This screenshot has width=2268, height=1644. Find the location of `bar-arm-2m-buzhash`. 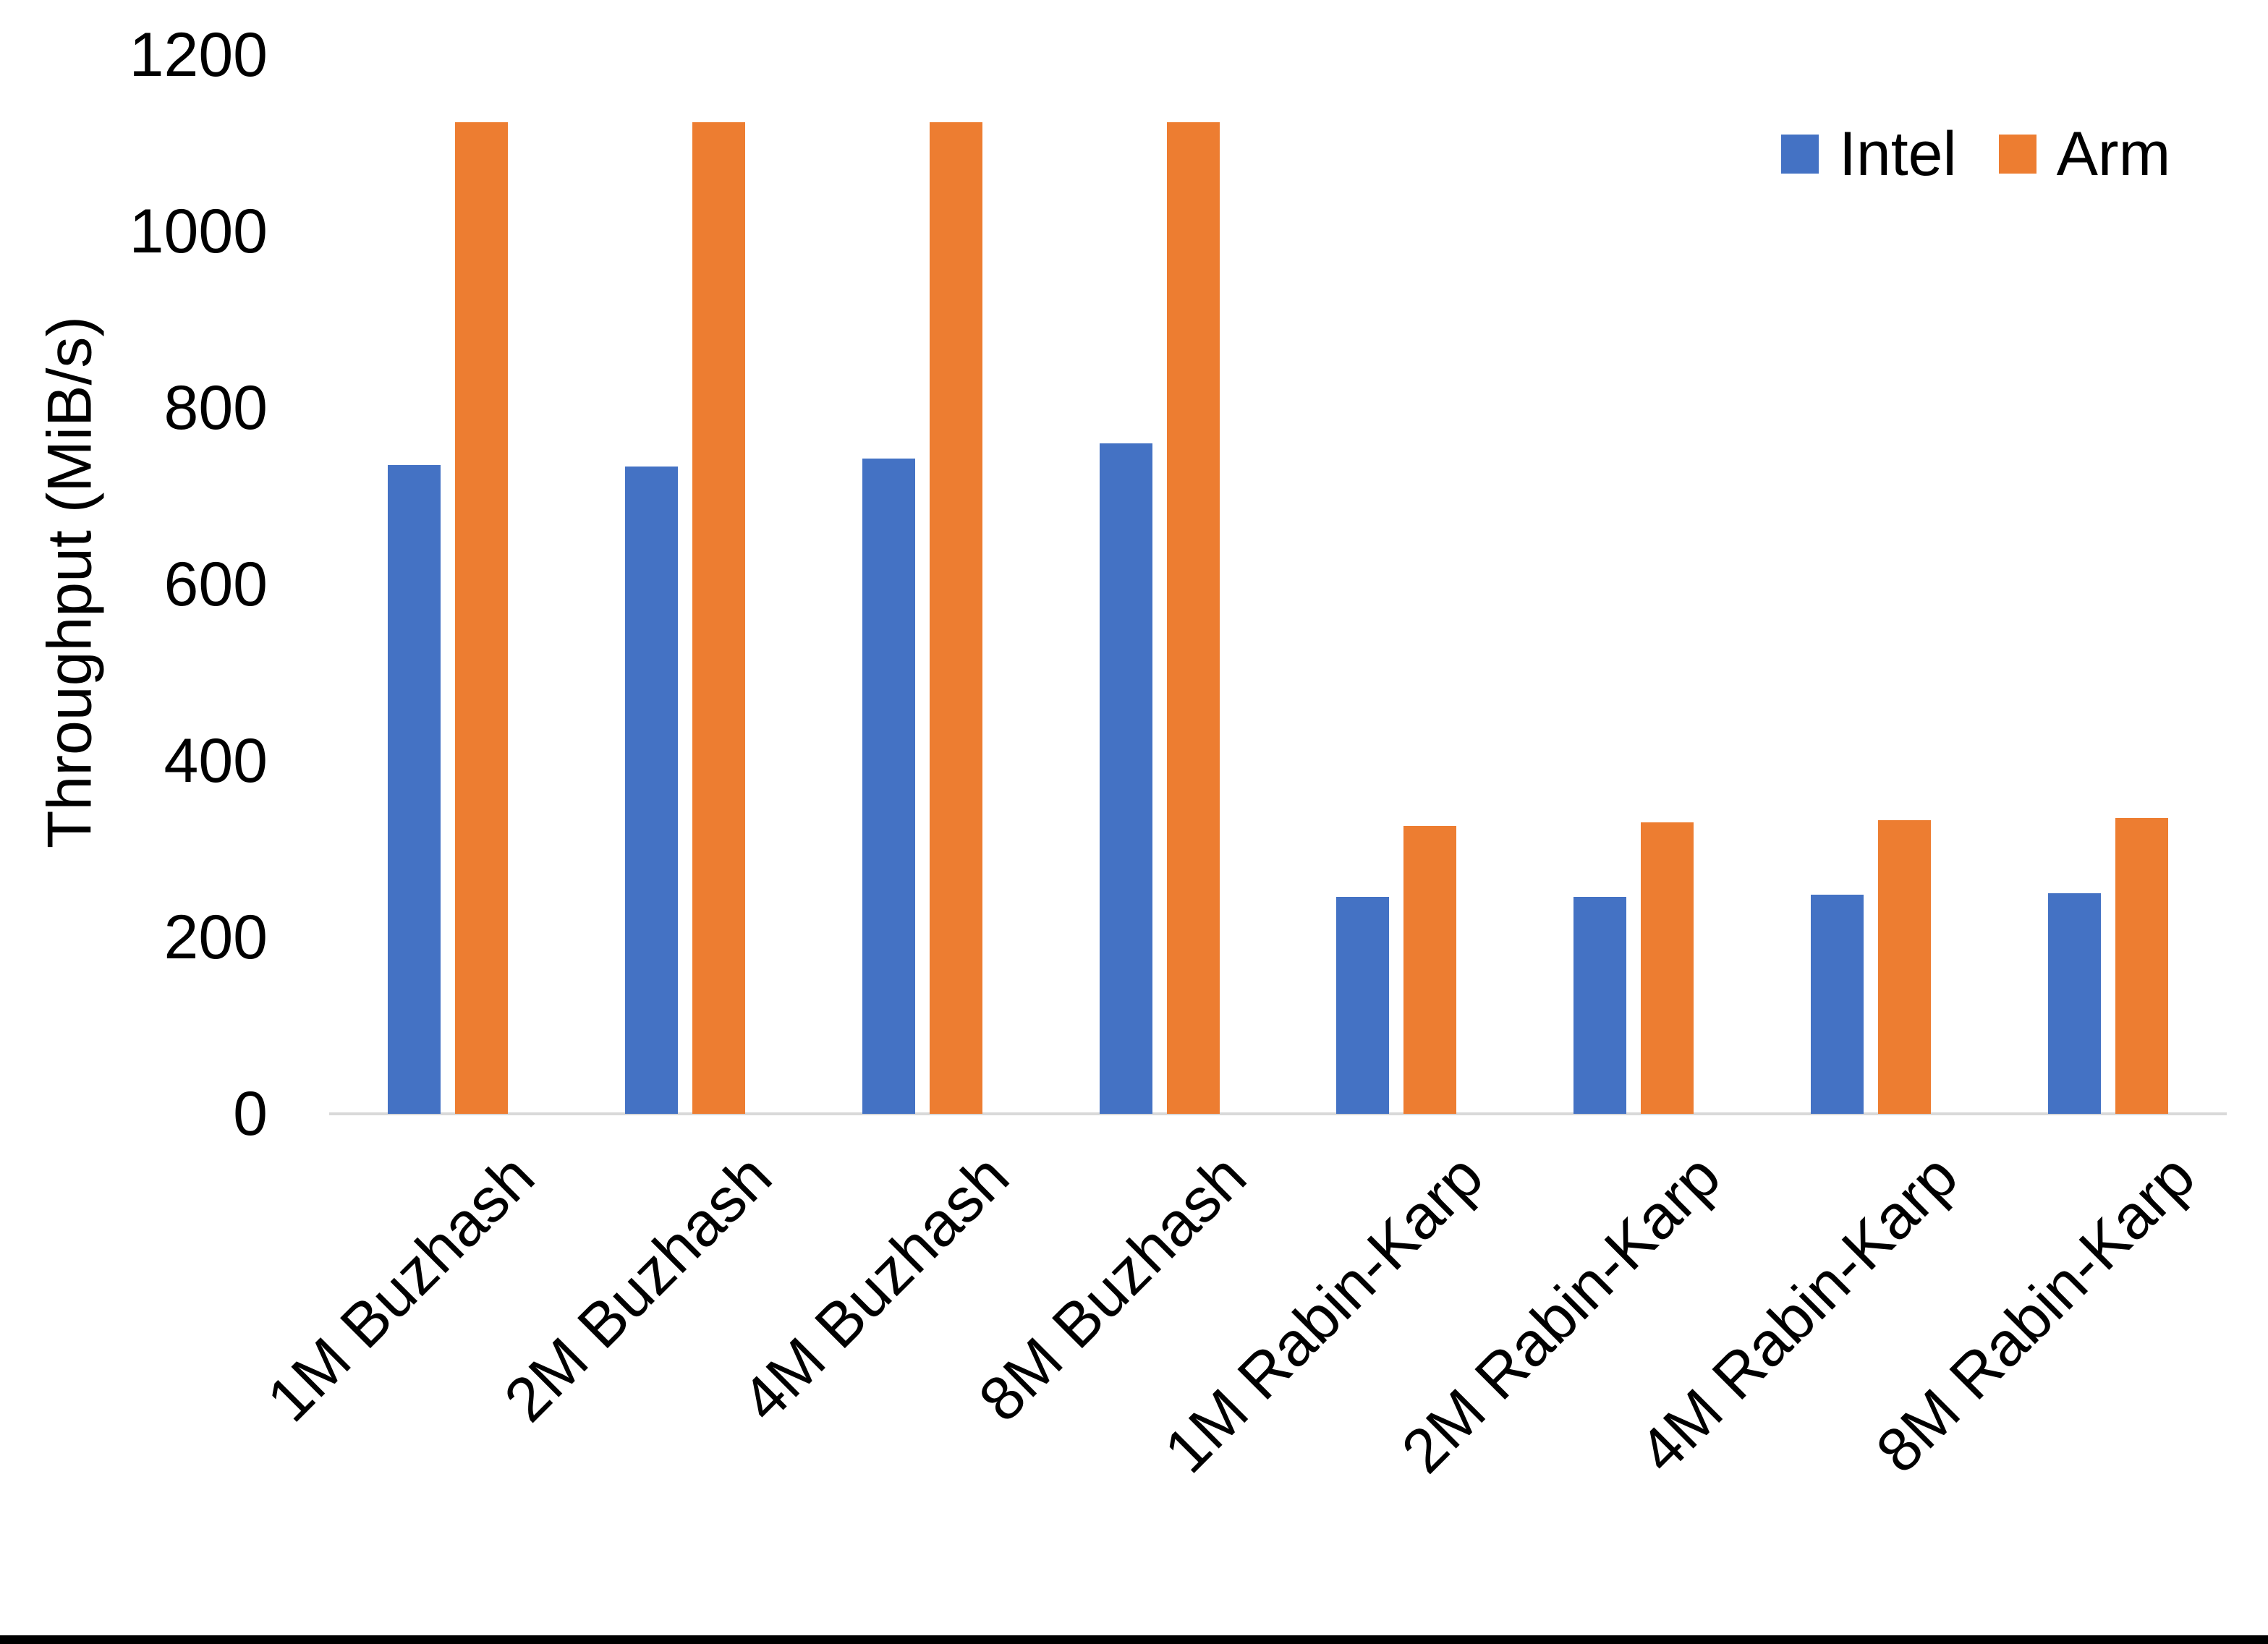

bar-arm-2m-buzhash is located at coordinates (718, 618).